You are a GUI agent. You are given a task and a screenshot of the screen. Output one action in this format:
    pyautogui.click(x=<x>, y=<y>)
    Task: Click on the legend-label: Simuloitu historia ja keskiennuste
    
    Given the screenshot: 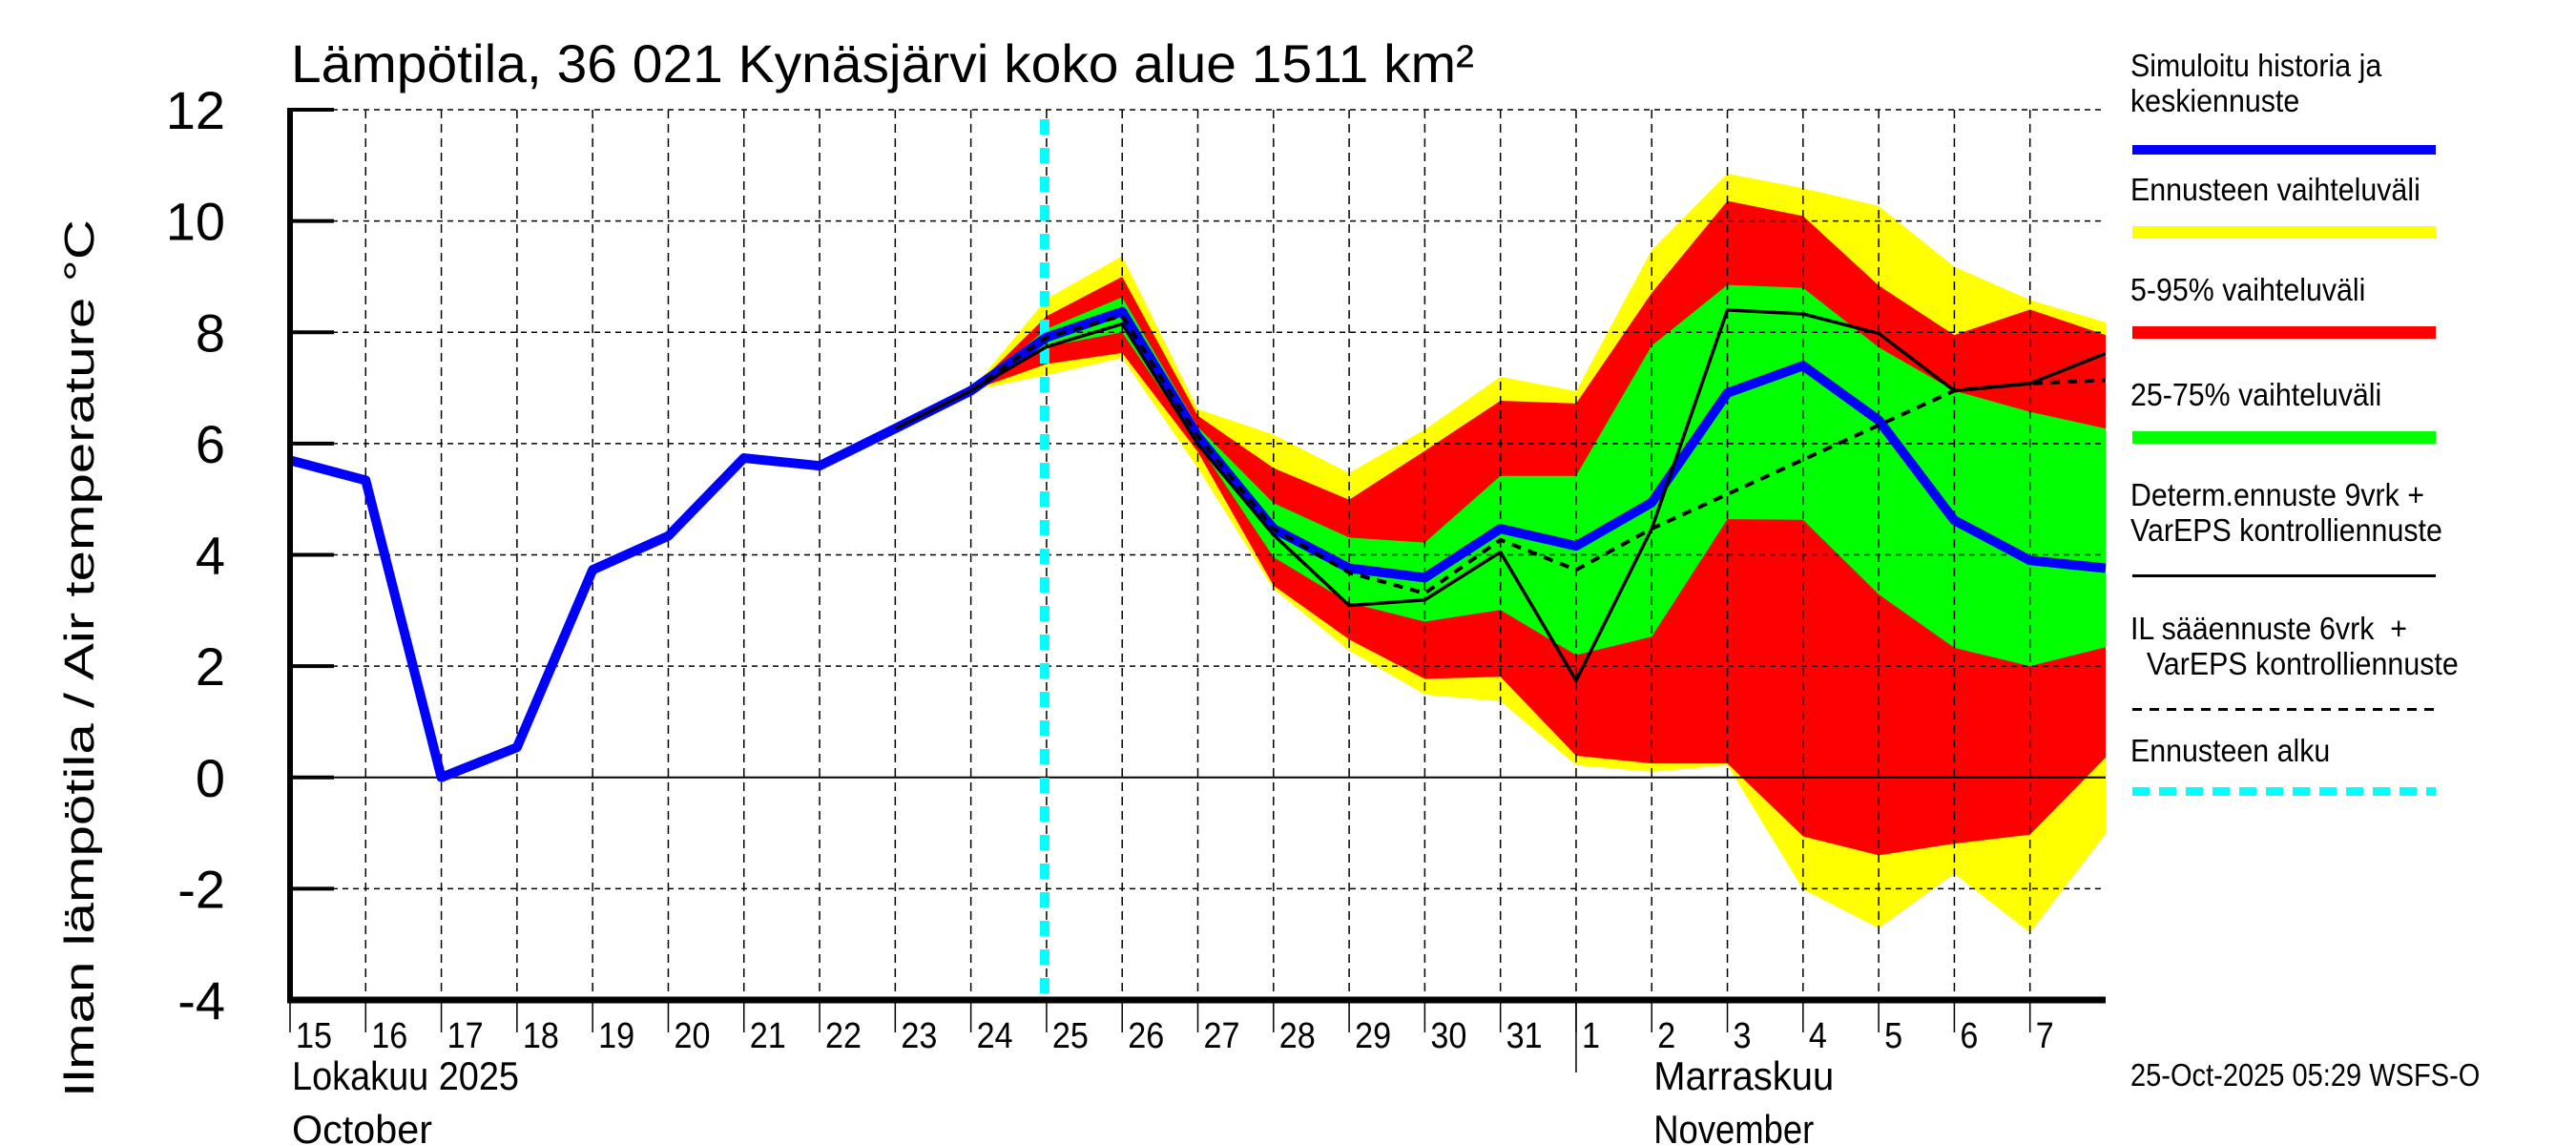 What is the action you would take?
    pyautogui.click(x=2256, y=83)
    